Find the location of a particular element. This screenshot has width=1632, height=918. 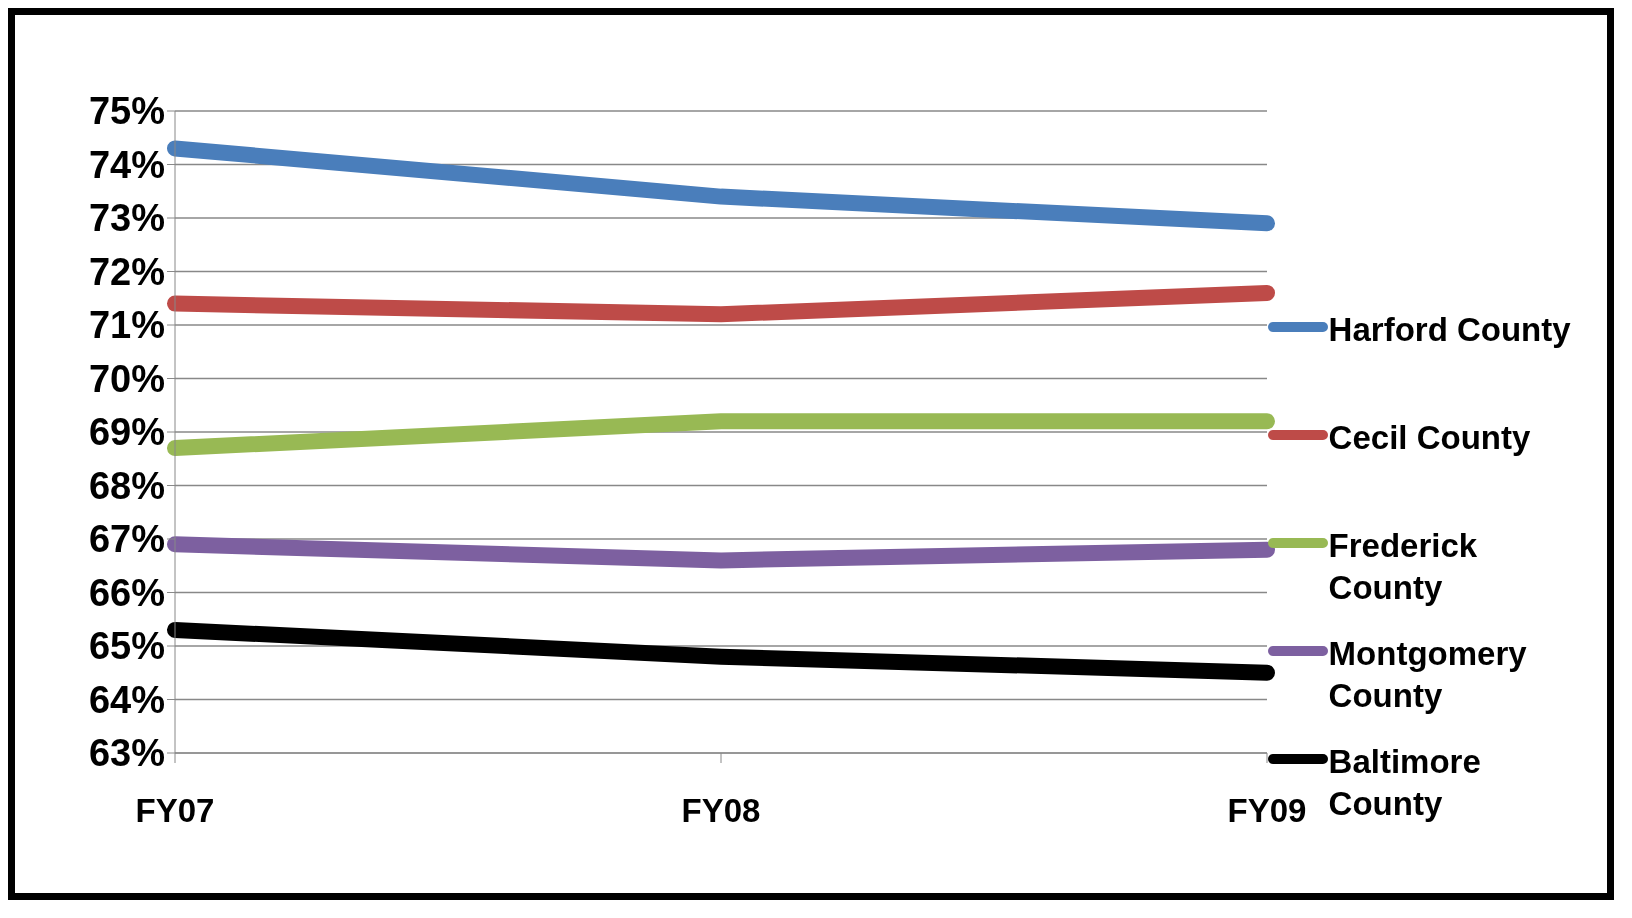

y-tick-label: 72% is located at coordinates (126, 271).